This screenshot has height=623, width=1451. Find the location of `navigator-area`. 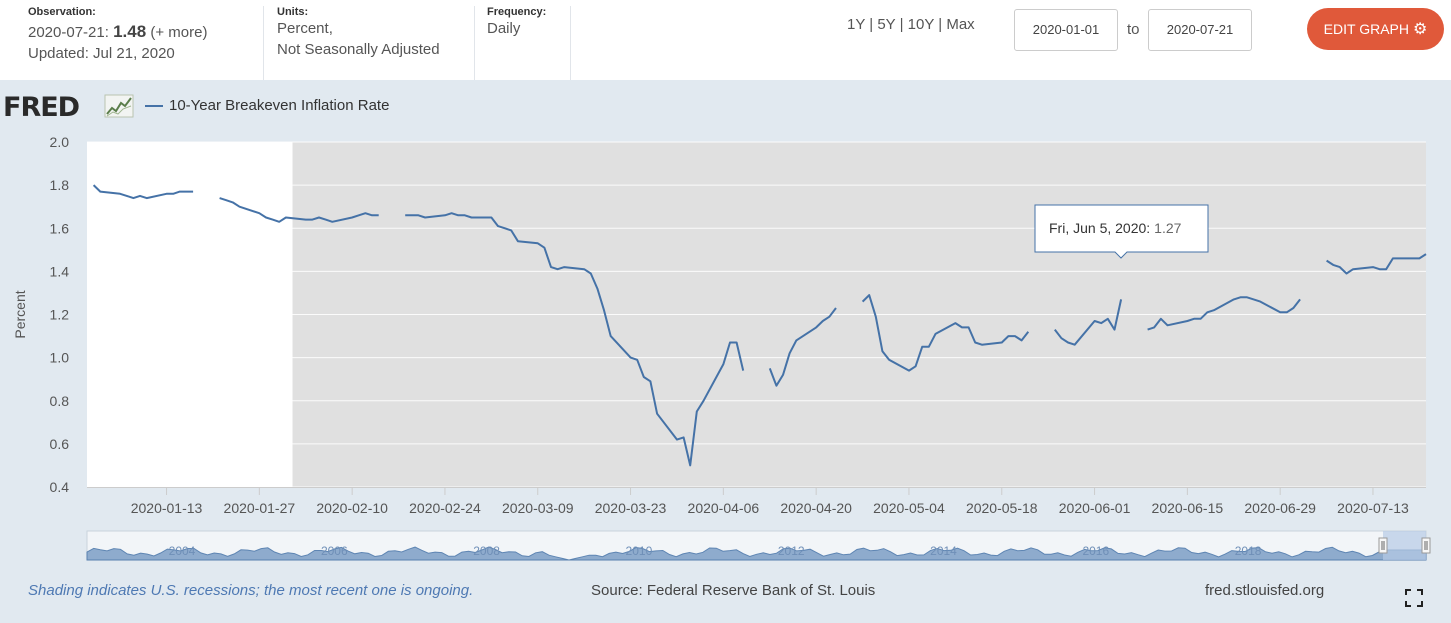

navigator-area is located at coordinates (756, 553).